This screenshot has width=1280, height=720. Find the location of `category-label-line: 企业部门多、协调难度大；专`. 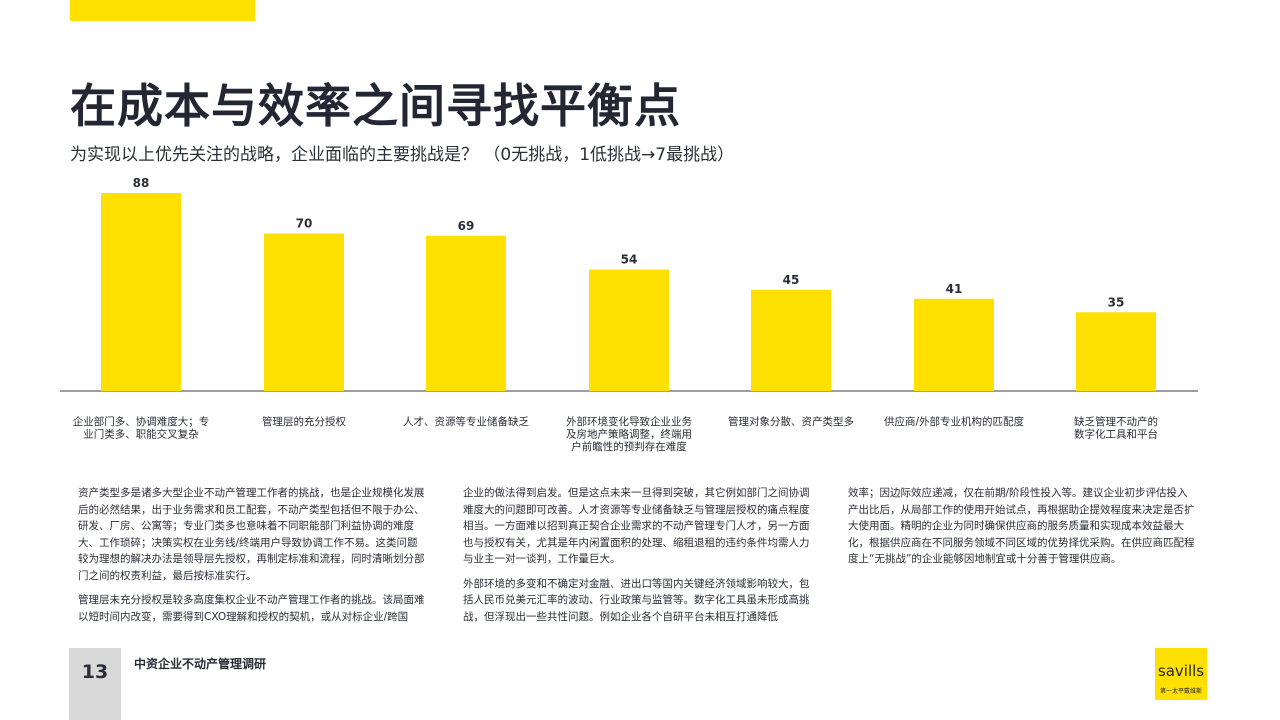

category-label-line: 企业部门多、协调难度大；专 is located at coordinates (141, 421).